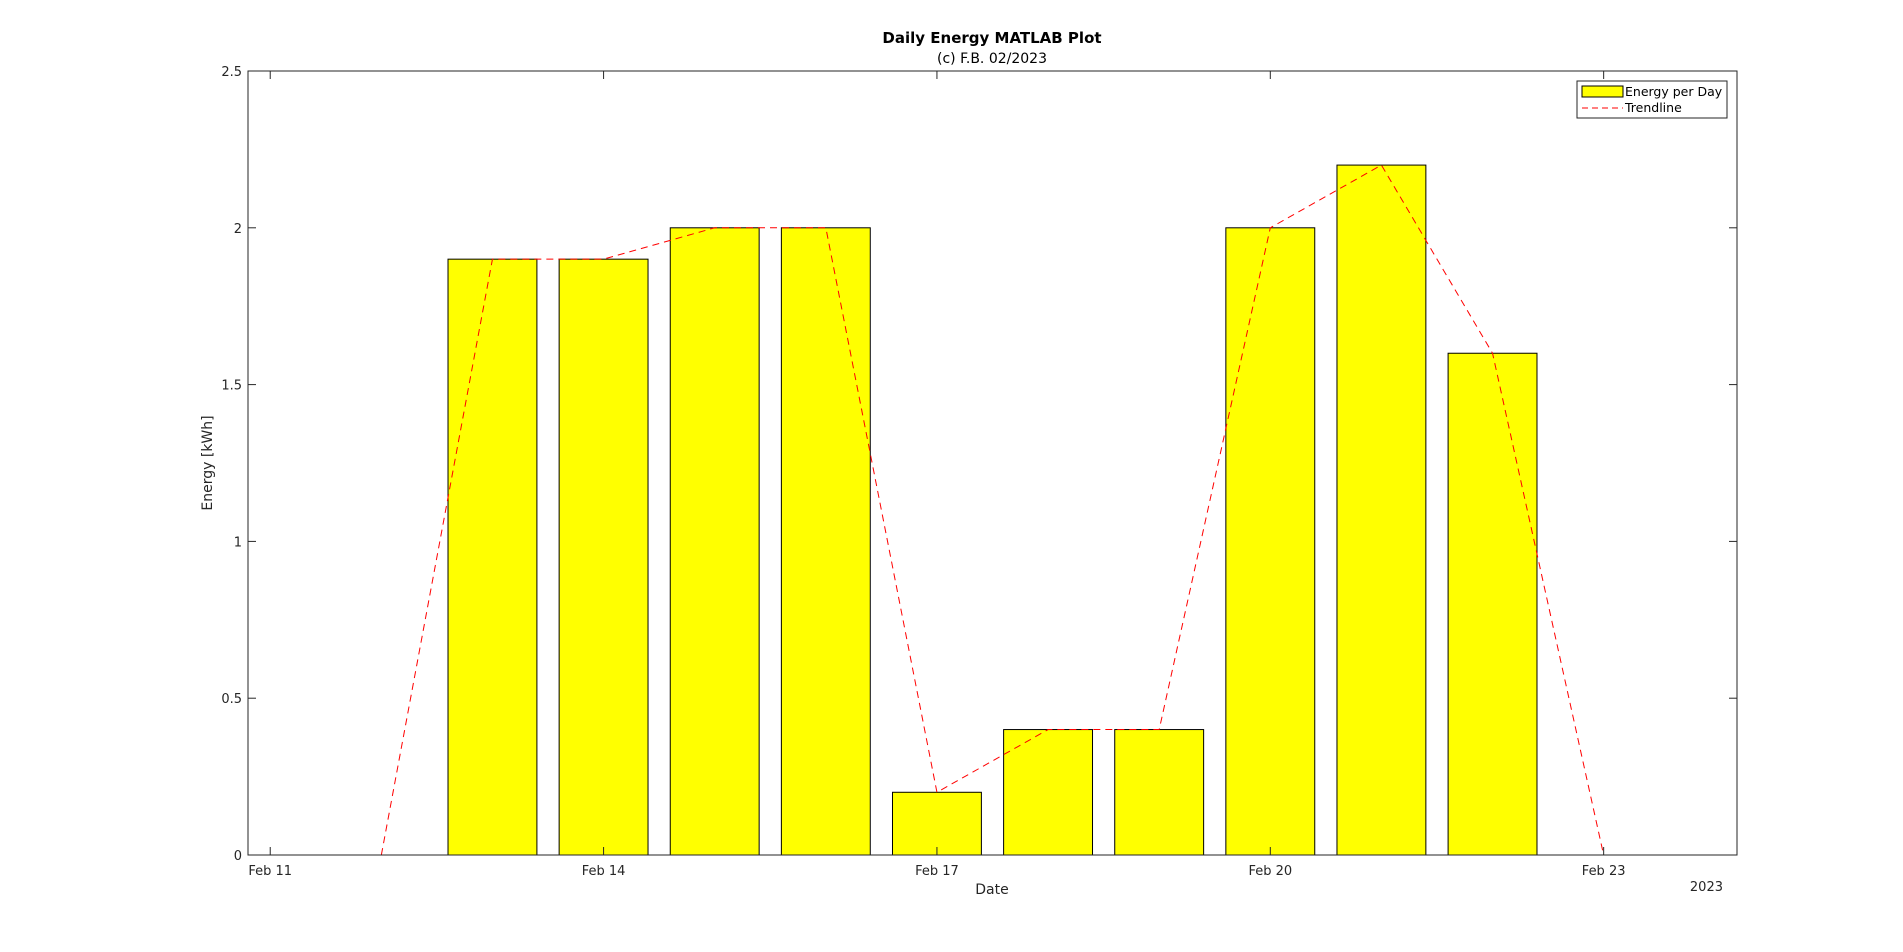 The height and width of the screenshot is (952, 1903). I want to click on legend-label-energy: Energy per Day, so click(1674, 91).